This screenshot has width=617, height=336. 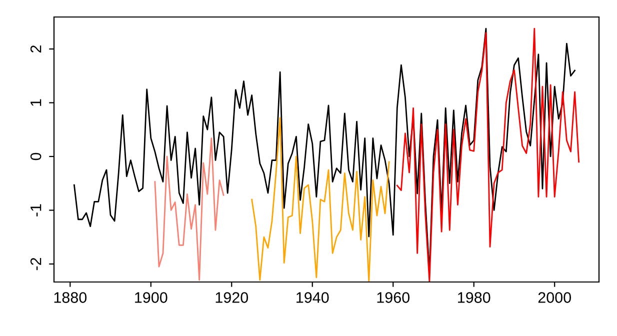 What do you see at coordinates (36, 49) in the screenshot?
I see `y-tick-label: 2` at bounding box center [36, 49].